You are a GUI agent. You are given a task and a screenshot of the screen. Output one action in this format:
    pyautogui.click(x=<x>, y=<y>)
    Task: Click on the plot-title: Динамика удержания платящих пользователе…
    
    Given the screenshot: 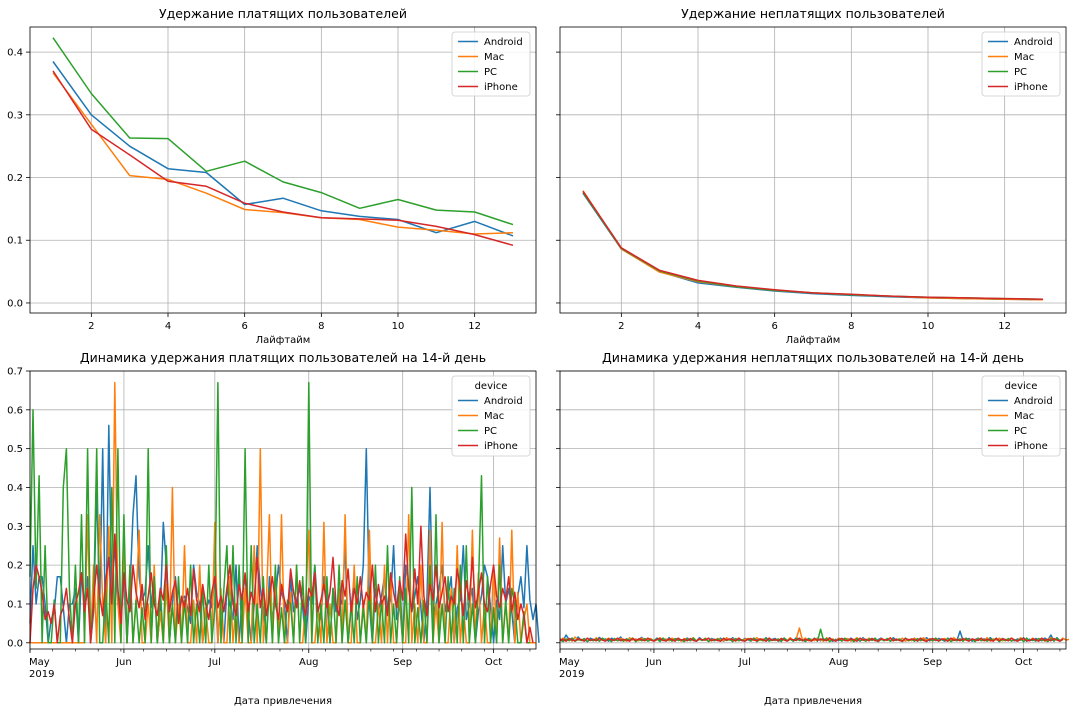 What is the action you would take?
    pyautogui.click(x=283, y=357)
    